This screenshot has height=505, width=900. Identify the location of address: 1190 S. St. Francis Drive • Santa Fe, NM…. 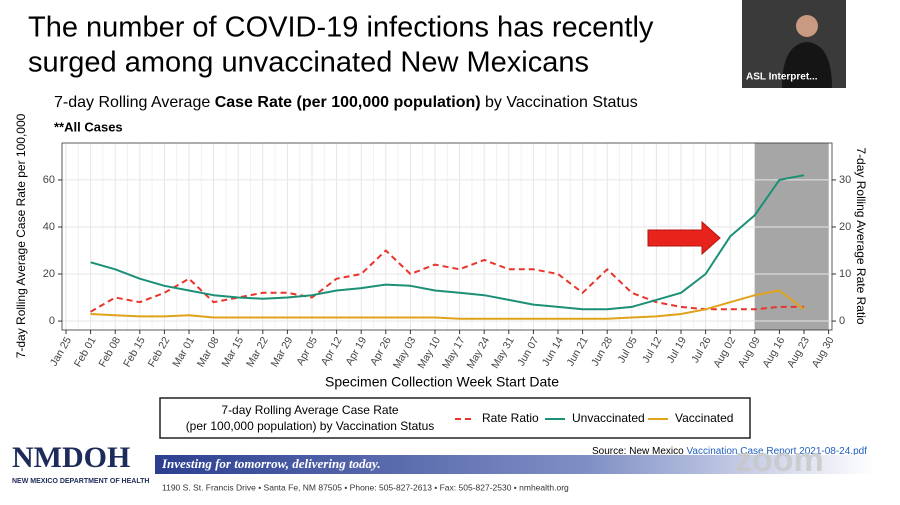
(365, 487).